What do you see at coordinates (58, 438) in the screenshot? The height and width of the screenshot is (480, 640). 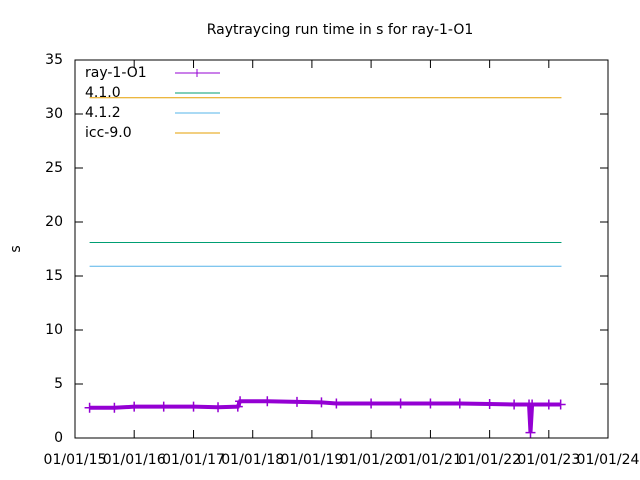 I see `y-tick-label: 0` at bounding box center [58, 438].